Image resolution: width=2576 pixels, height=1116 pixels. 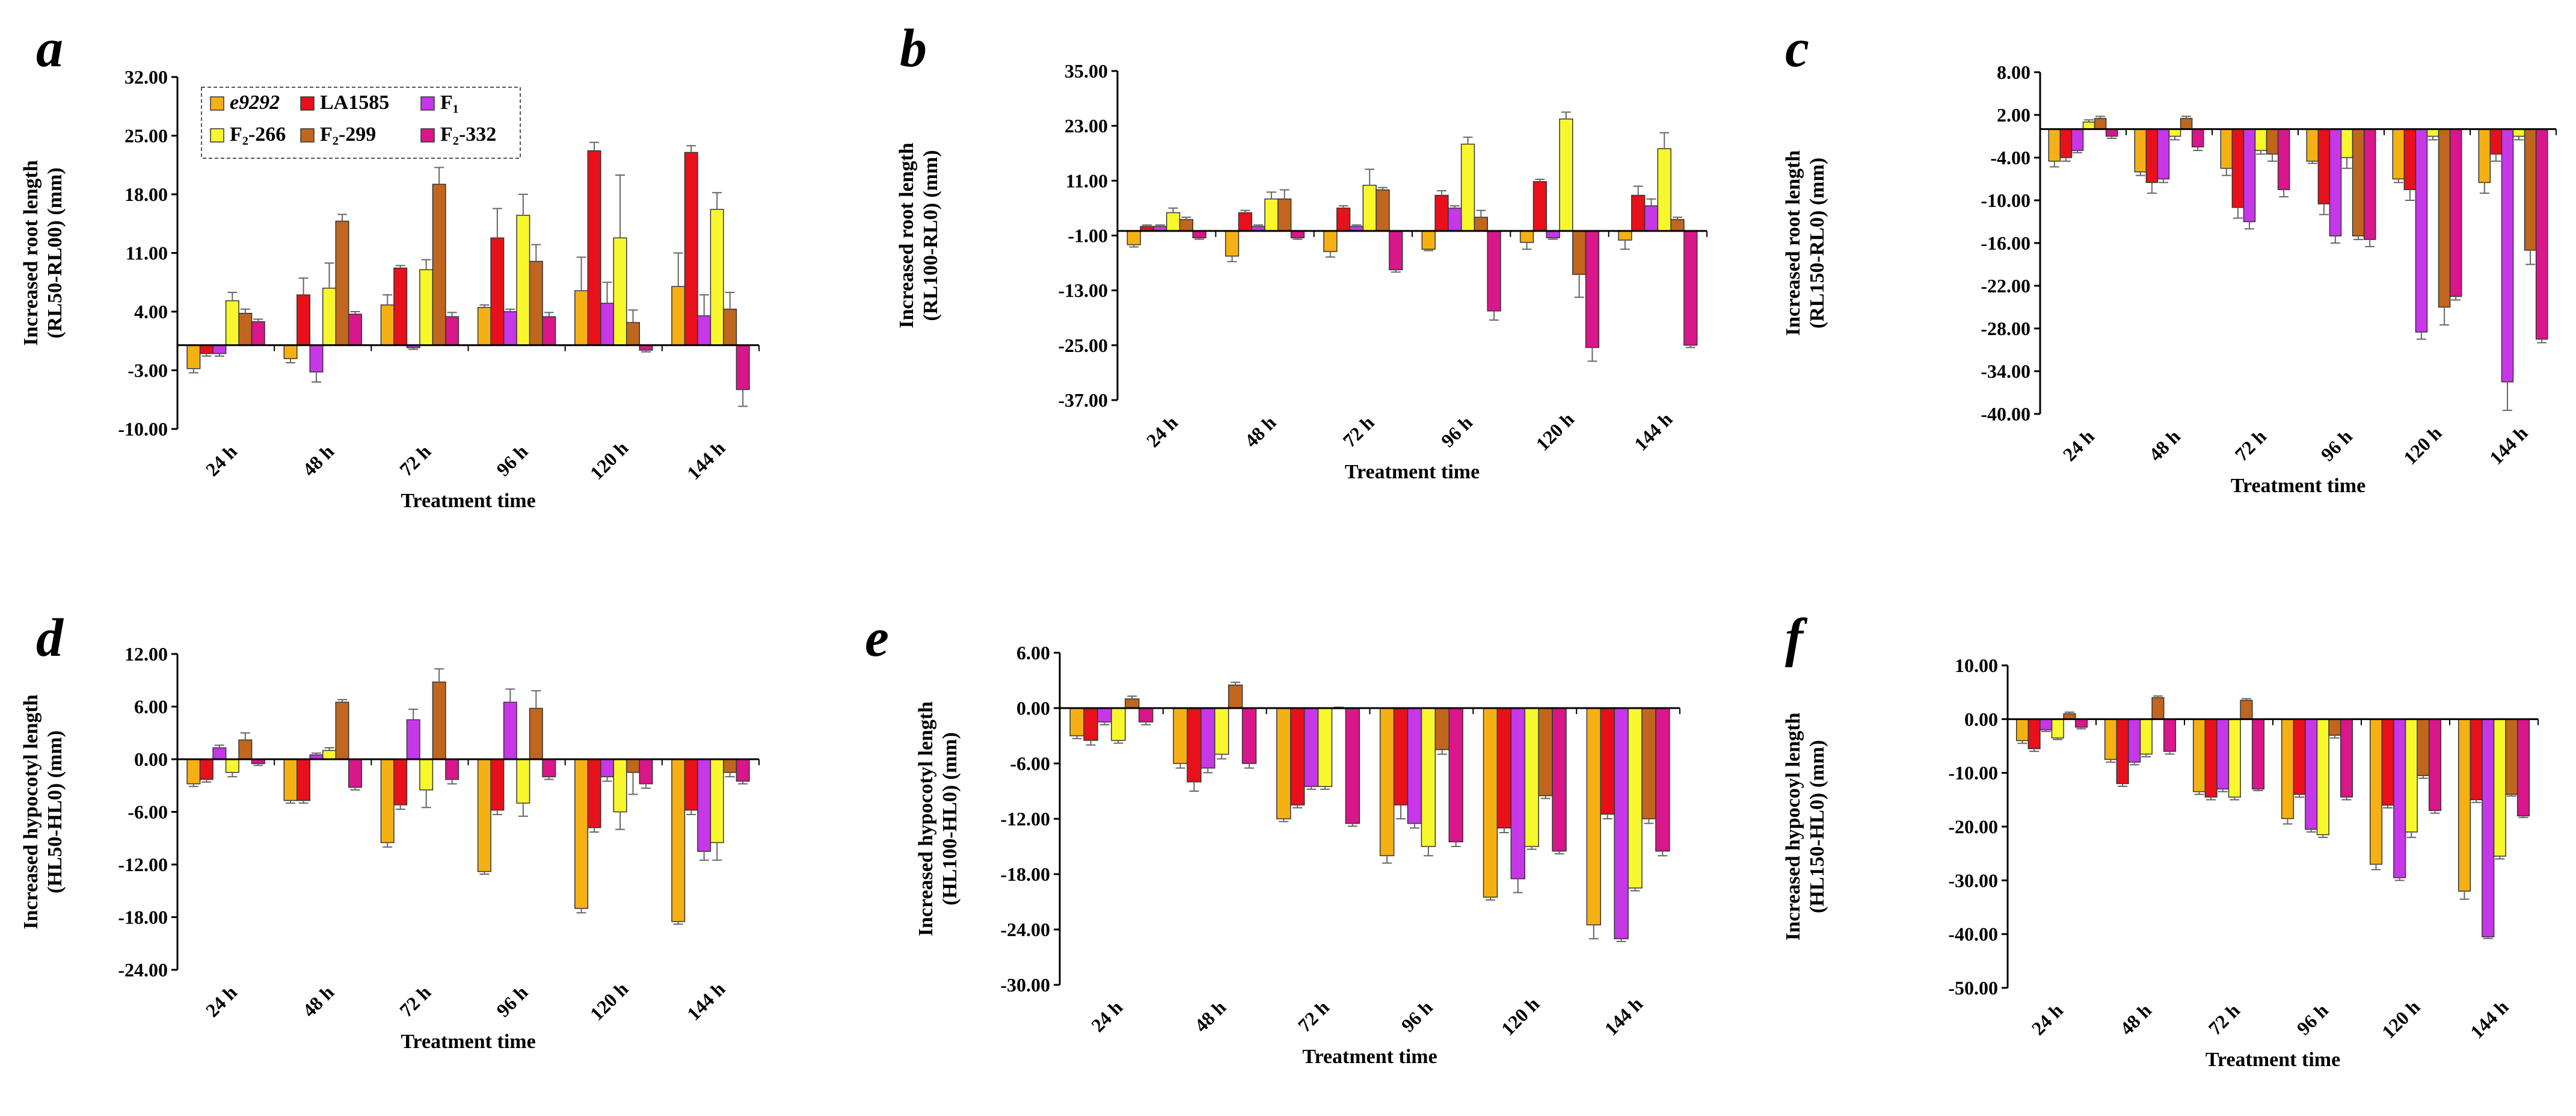 What do you see at coordinates (1088, 236) in the screenshot?
I see `y-tick-label: -1.00` at bounding box center [1088, 236].